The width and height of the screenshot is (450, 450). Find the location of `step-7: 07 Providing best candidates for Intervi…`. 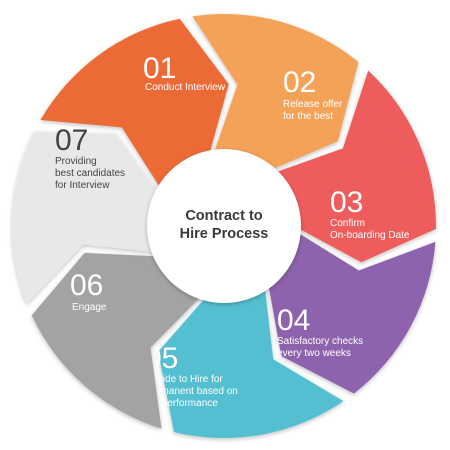

step-7: 07 Providing best candidates for Intervi… is located at coordinates (85, 214).